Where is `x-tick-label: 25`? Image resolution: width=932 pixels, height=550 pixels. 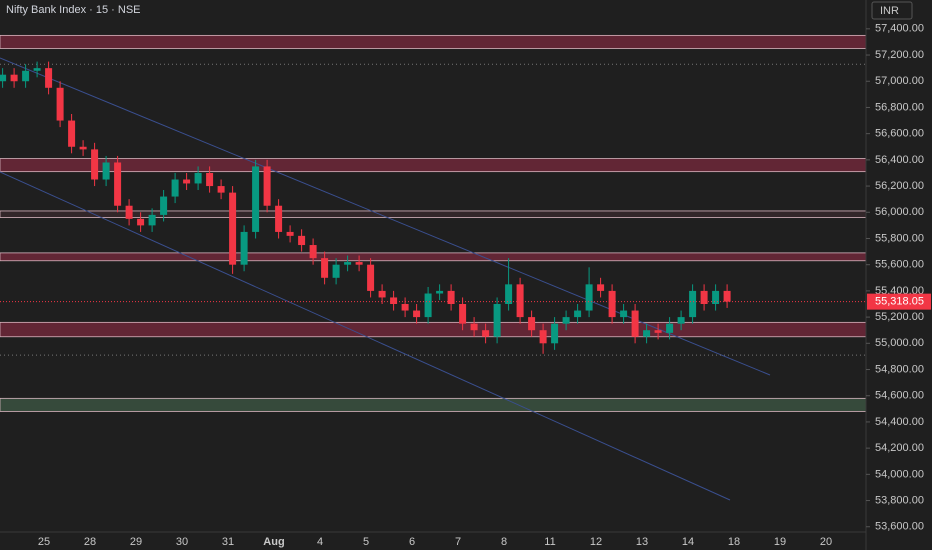 x-tick-label: 25 is located at coordinates (44, 542).